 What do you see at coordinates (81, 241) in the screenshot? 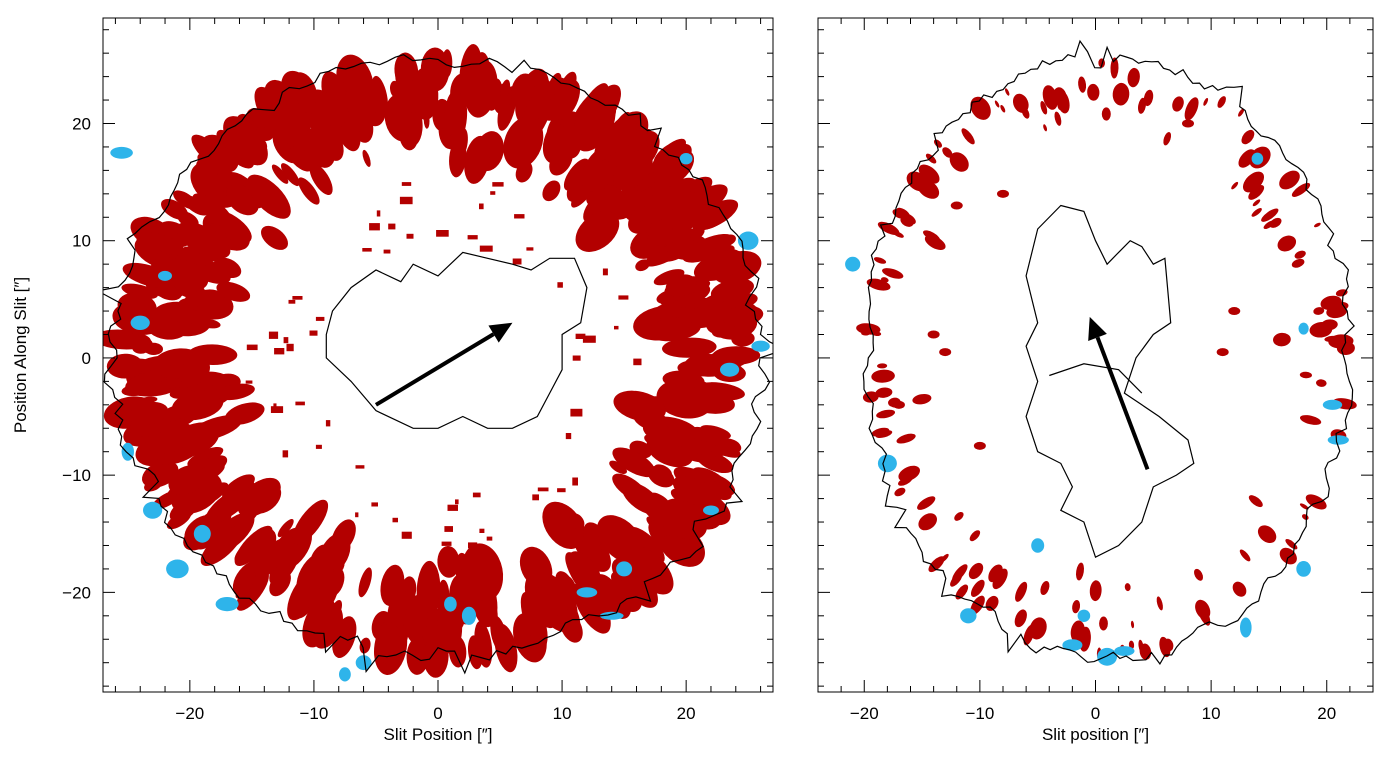
I see `y-tick-label: 10` at bounding box center [81, 241].